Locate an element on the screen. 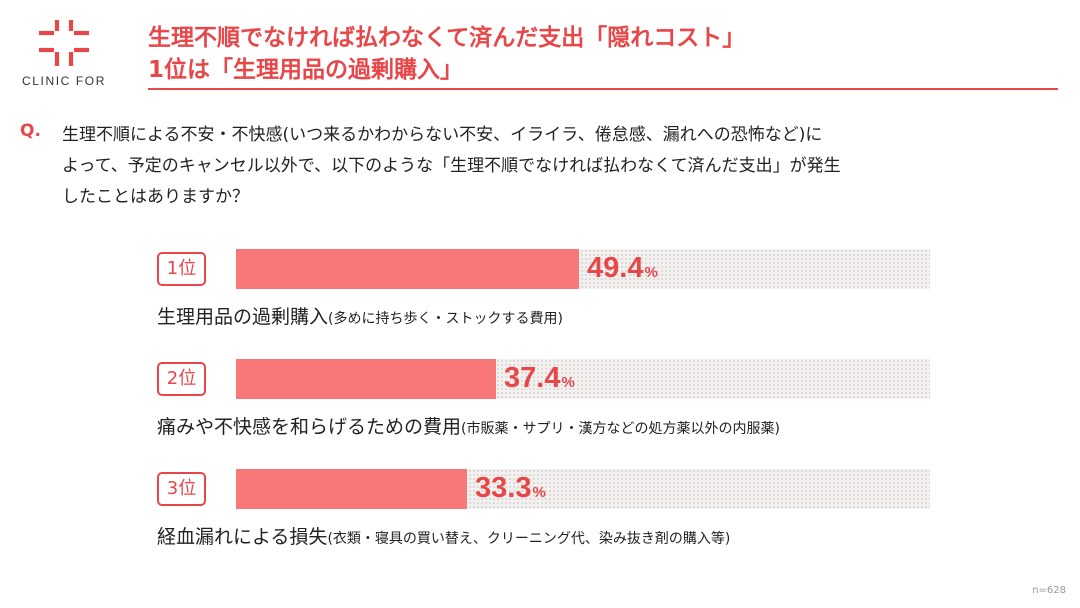 The width and height of the screenshot is (1080, 608). rank-badge: 2位 is located at coordinates (181, 379).